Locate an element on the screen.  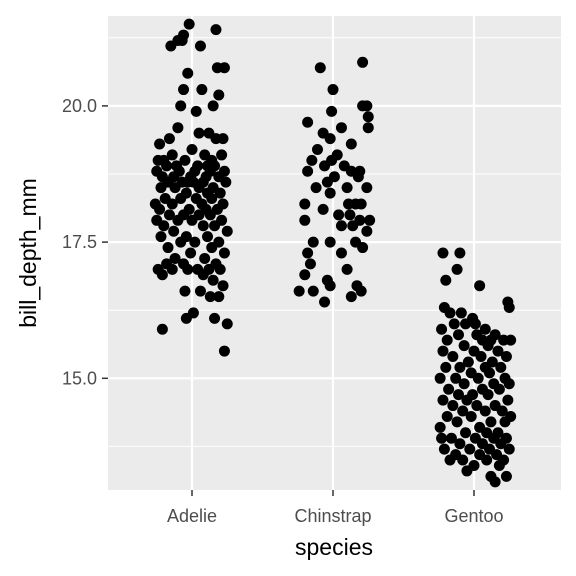
y-tick-label: 17.5 is located at coordinates (79, 242).